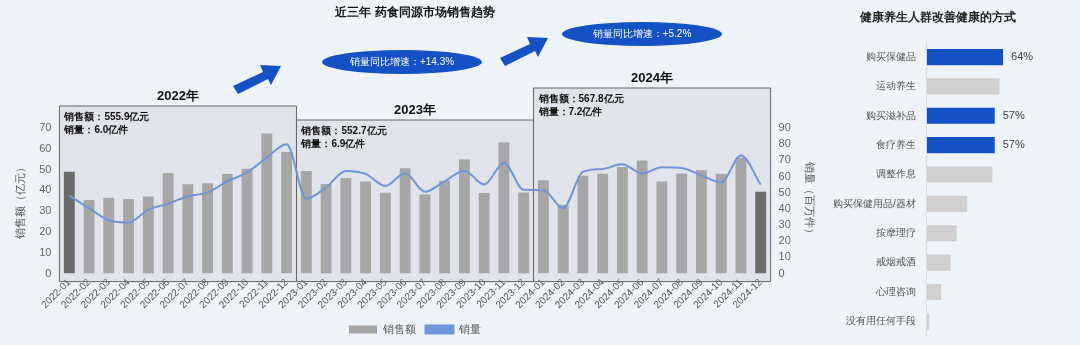 Image resolution: width=1080 pixels, height=345 pixels. Describe the element at coordinates (895, 174) in the screenshot. I see `y-tick-label: 调整作息` at that location.